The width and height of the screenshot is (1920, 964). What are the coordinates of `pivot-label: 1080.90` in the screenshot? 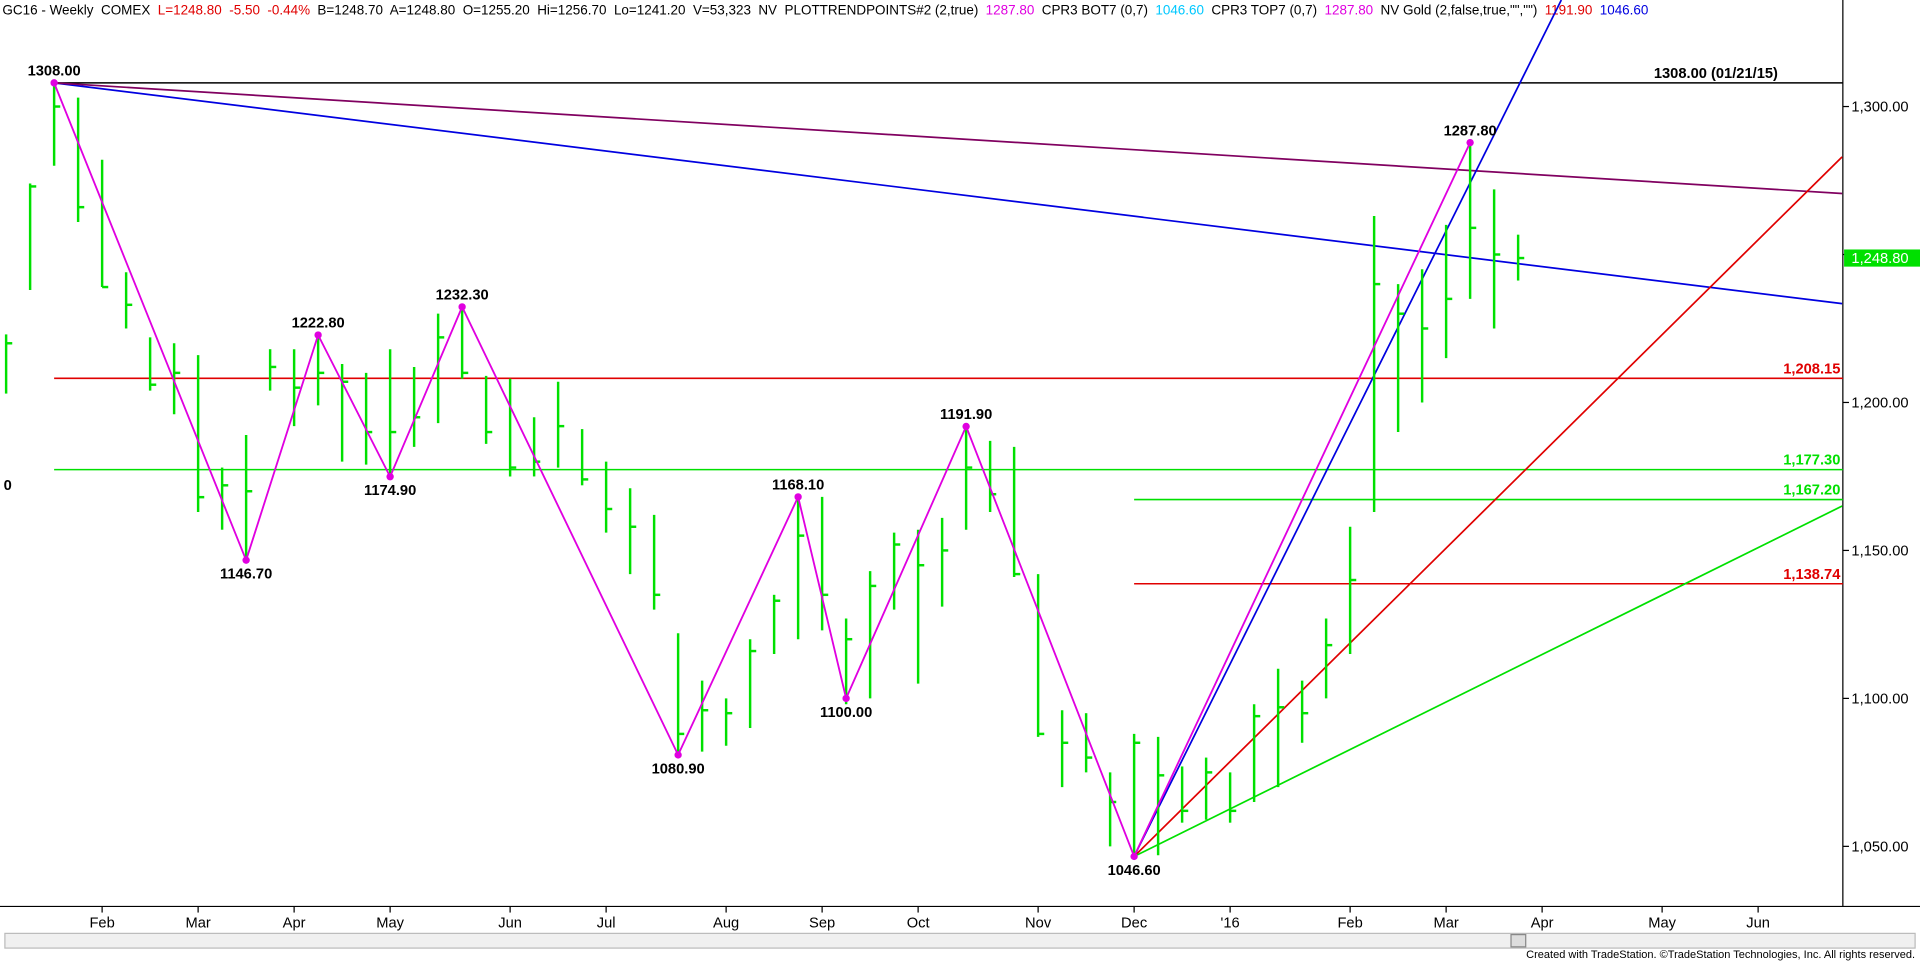 It's located at (678, 769).